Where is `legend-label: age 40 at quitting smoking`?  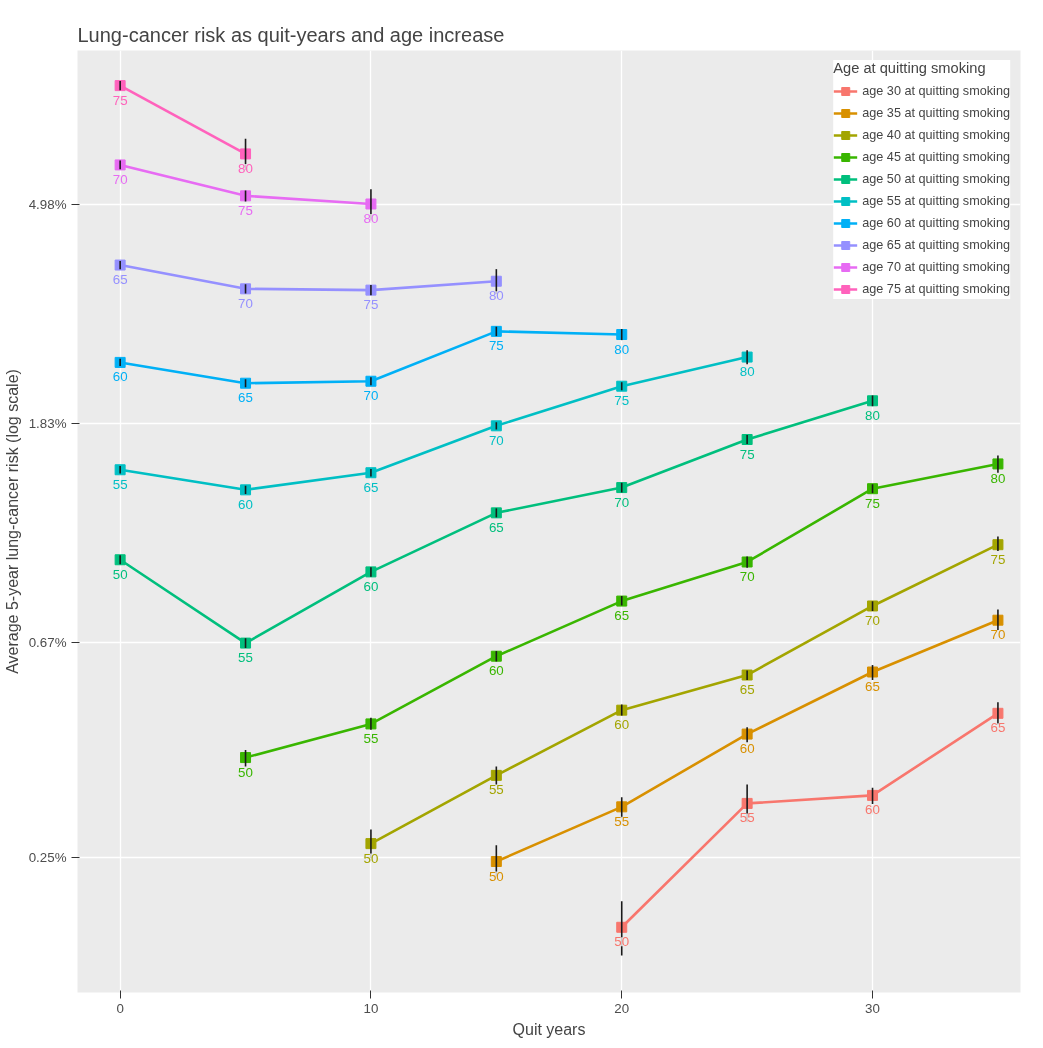 legend-label: age 40 at quitting smoking is located at coordinates (936, 135).